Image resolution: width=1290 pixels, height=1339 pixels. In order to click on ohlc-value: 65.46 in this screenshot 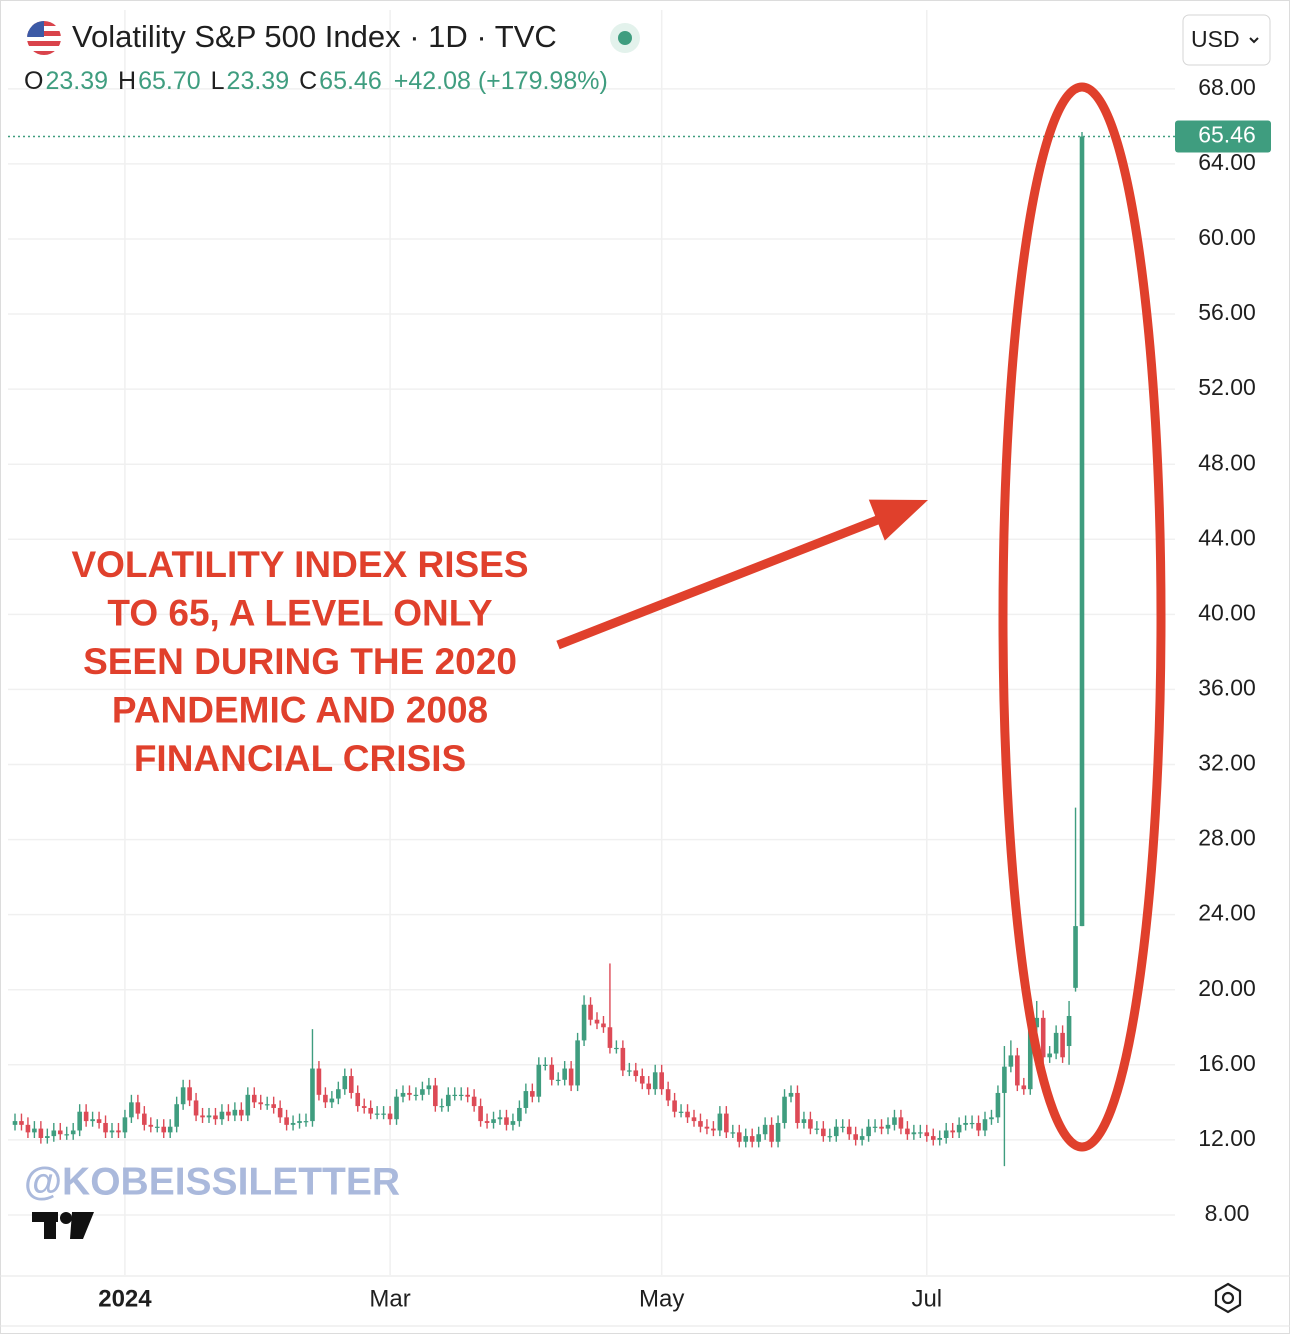, I will do `click(350, 81)`.